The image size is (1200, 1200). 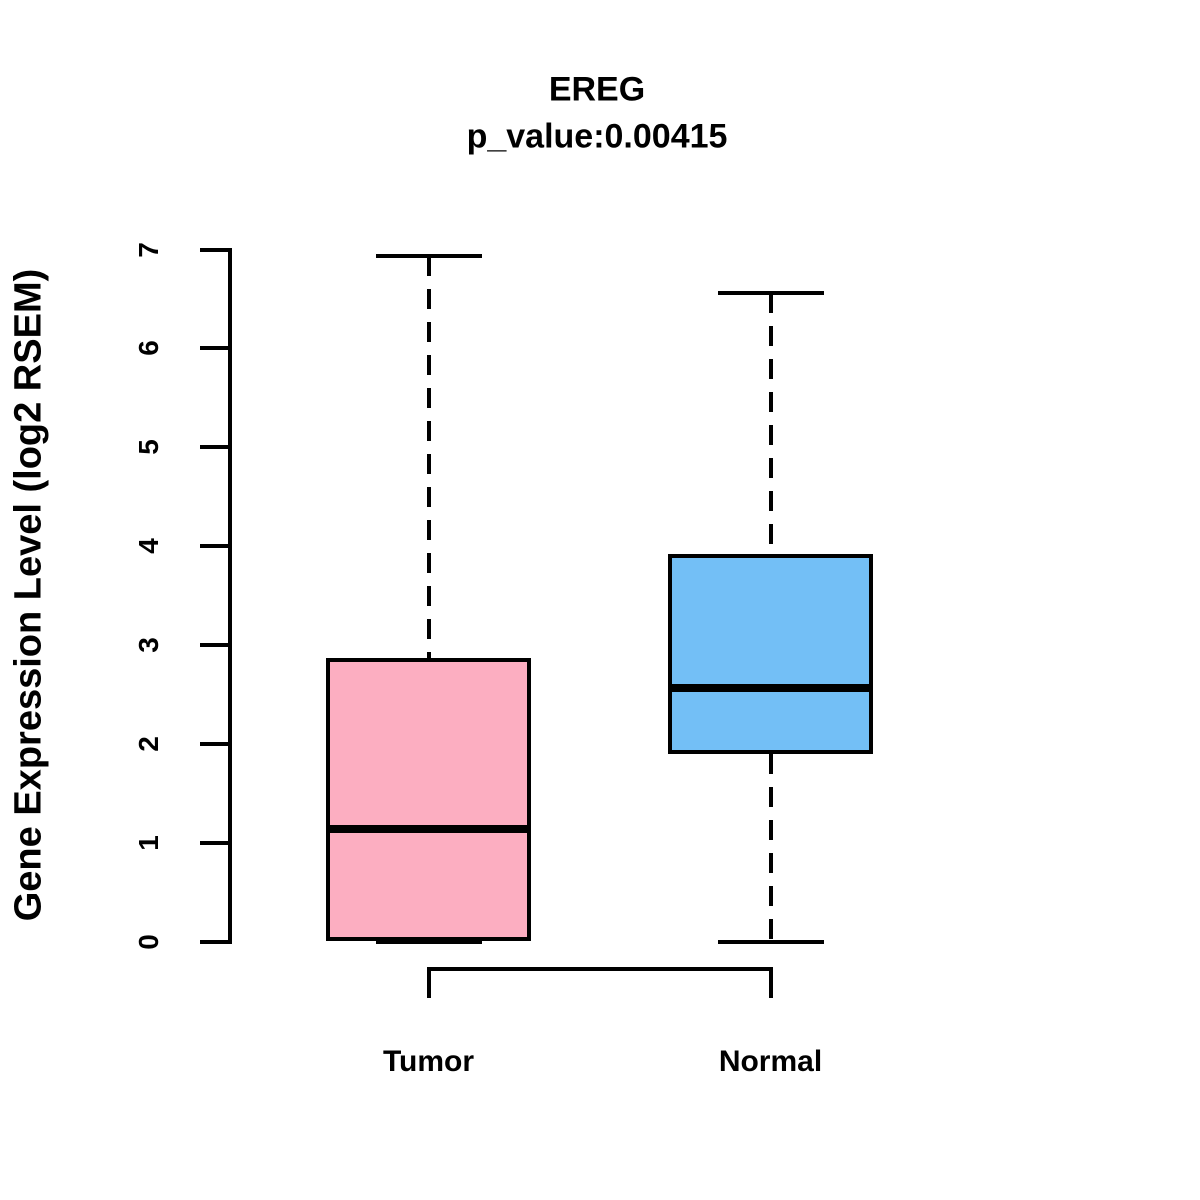 I want to click on x-bracket-tick-right, so click(x=770, y=982).